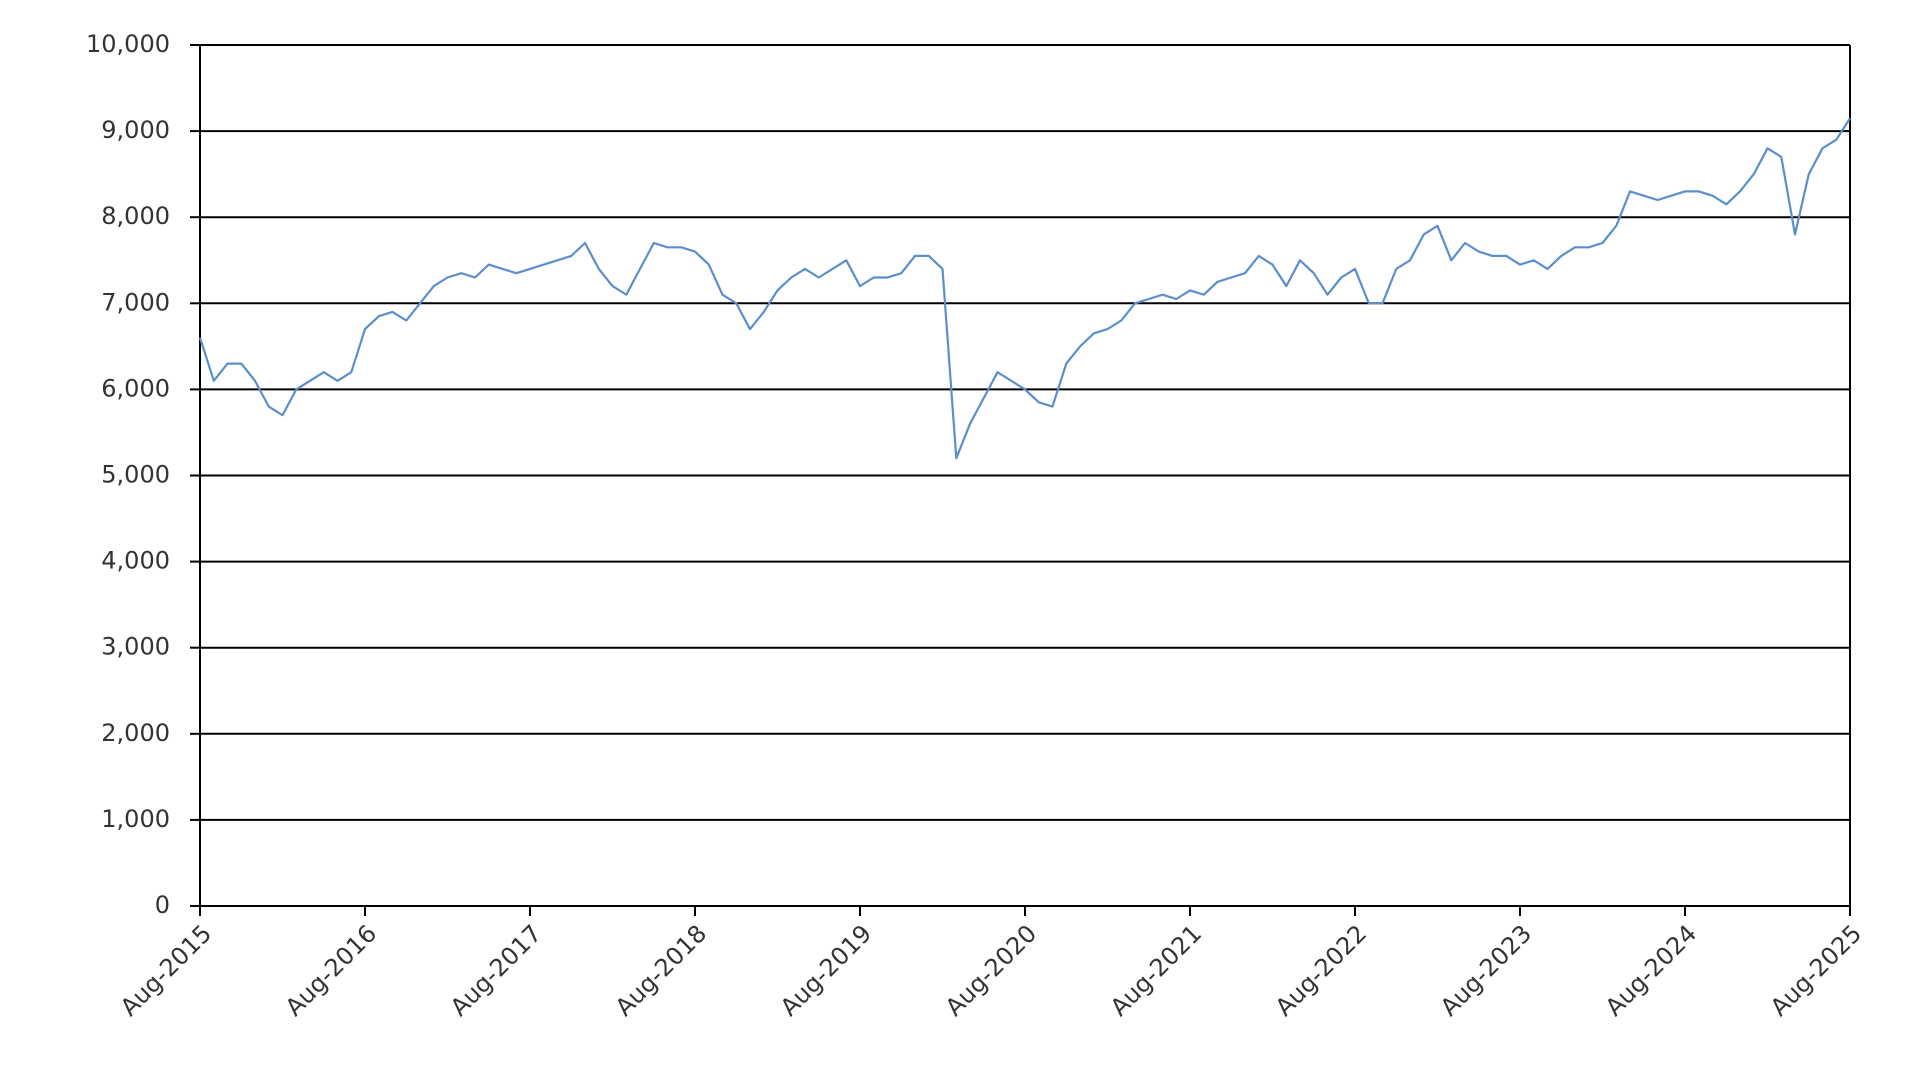  What do you see at coordinates (1156, 970) in the screenshot?
I see `x-tick-label: Aug-2021` at bounding box center [1156, 970].